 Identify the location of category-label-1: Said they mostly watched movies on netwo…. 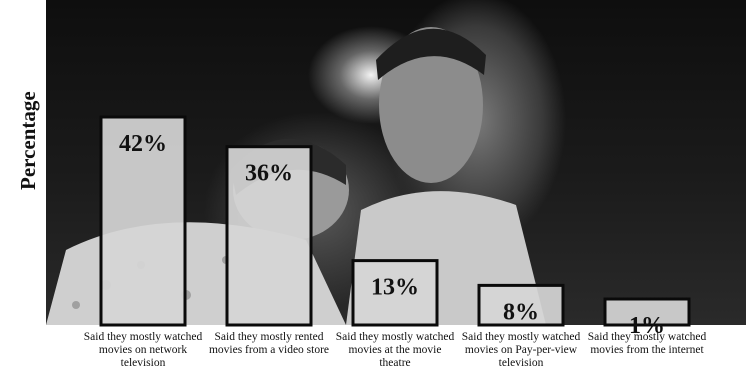
(143, 350).